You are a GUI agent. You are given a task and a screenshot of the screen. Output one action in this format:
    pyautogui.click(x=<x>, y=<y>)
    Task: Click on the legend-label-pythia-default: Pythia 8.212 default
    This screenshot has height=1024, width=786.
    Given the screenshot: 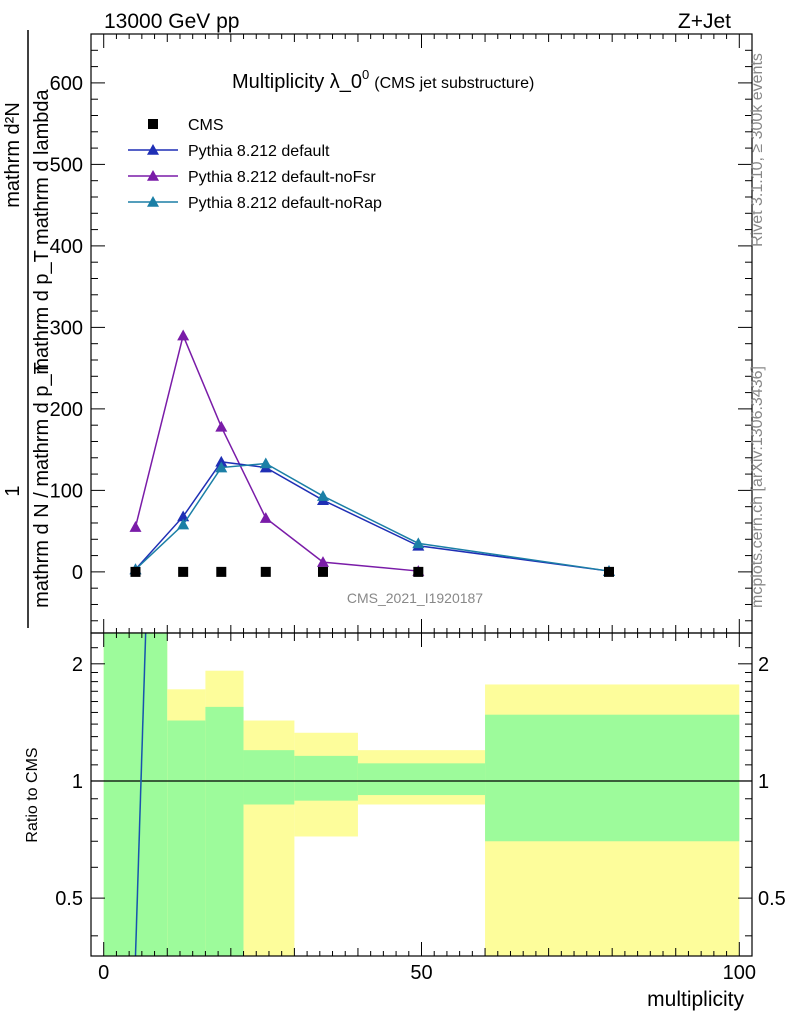 What is the action you would take?
    pyautogui.click(x=259, y=151)
    